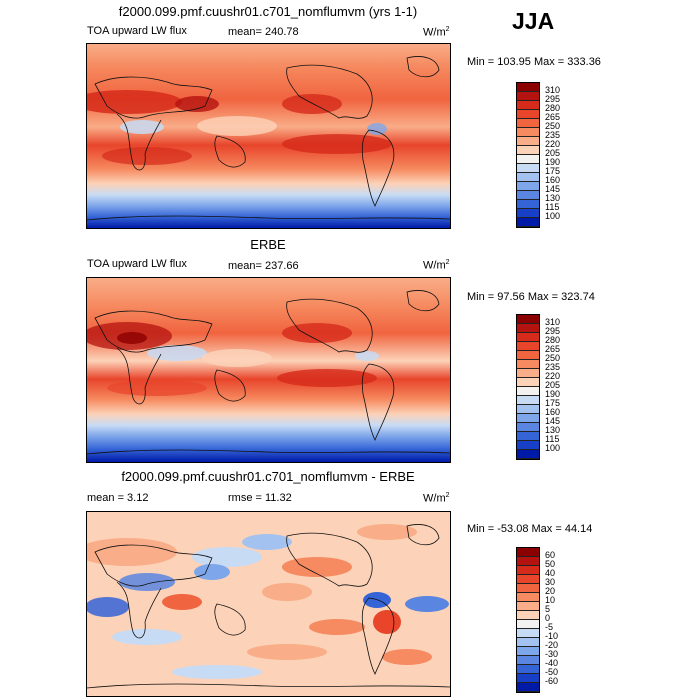 The width and height of the screenshot is (700, 700). What do you see at coordinates (552, 681) in the screenshot?
I see `colorbar-tick-label: -60` at bounding box center [552, 681].